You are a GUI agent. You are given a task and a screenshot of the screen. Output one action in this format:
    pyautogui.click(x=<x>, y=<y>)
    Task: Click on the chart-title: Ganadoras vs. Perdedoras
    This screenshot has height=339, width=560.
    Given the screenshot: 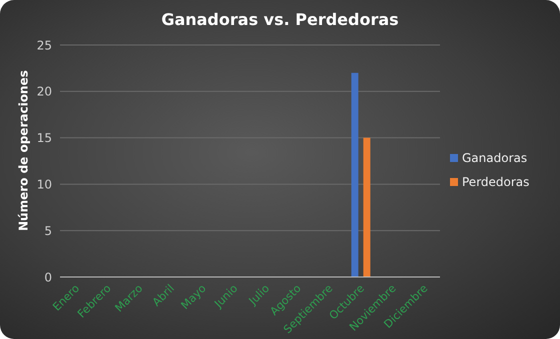 What is the action you would take?
    pyautogui.click(x=280, y=19)
    